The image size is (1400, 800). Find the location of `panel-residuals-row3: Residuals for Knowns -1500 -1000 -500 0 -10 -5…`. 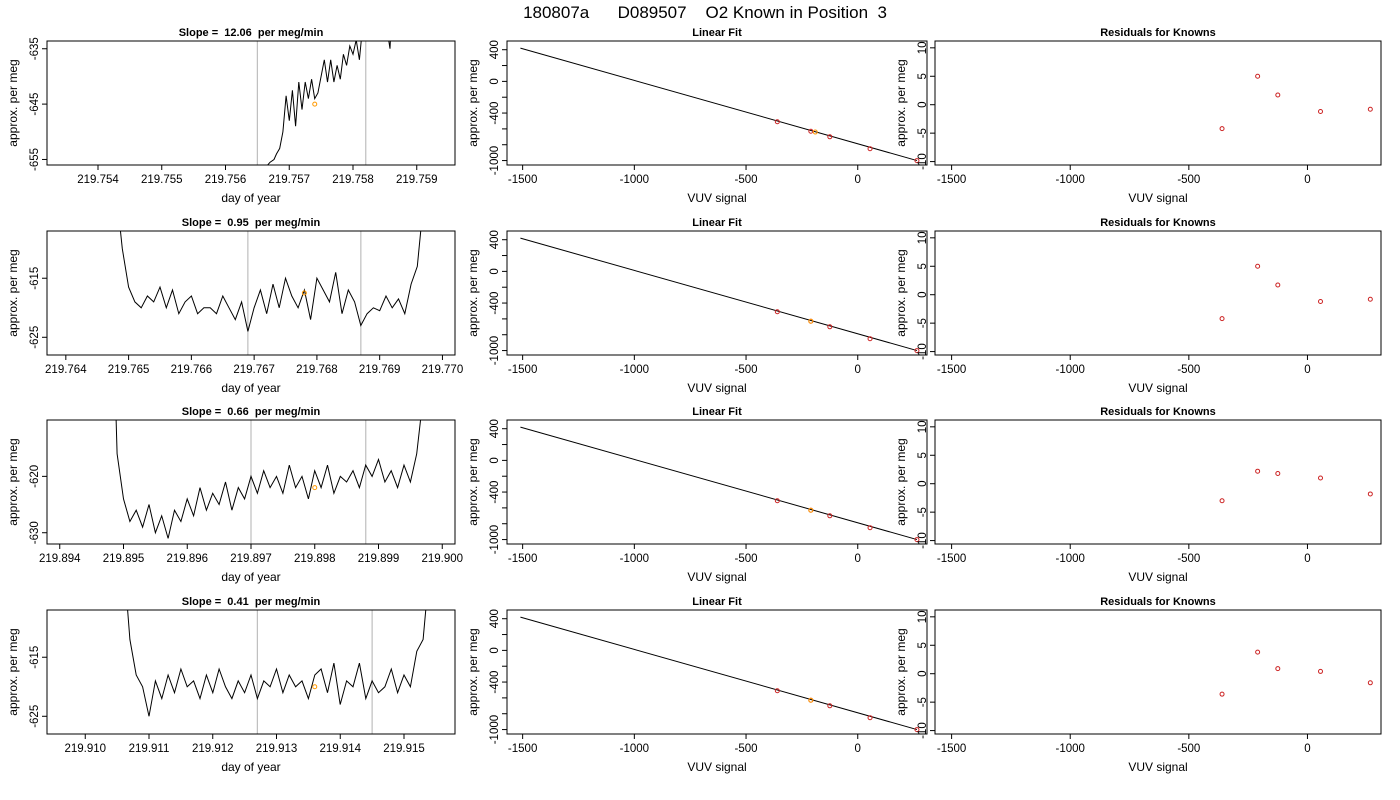

panel-residuals-row3: Residuals for Knowns -1500 -1000 -500 0 -10 -5… is located at coordinates (1138, 495).